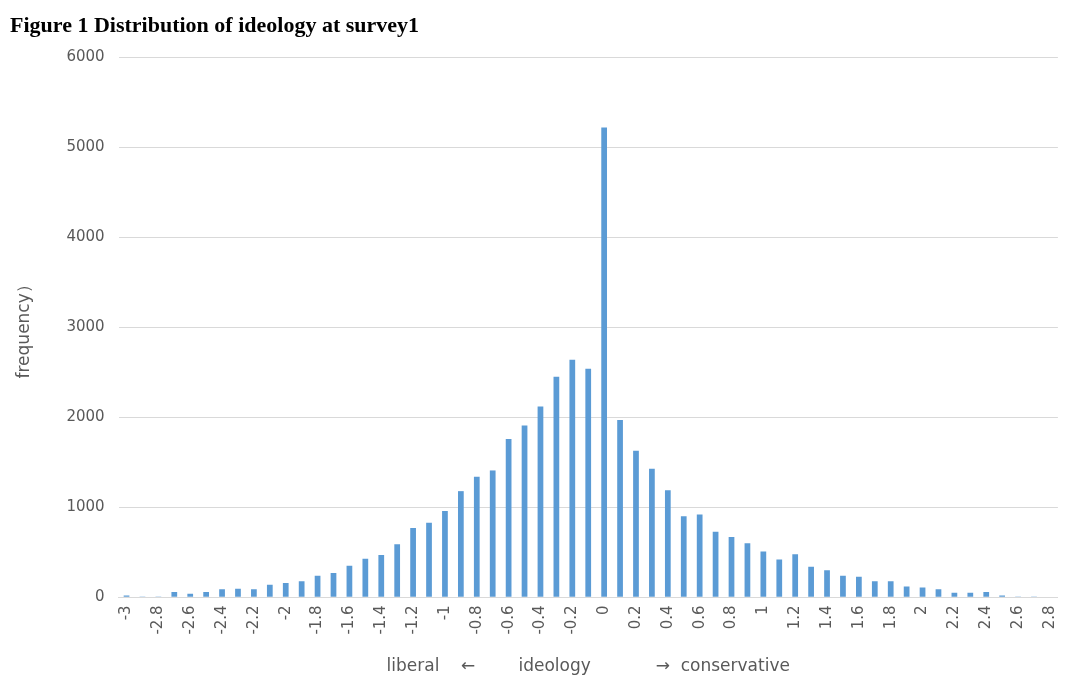 This screenshot has height=686, width=1076. What do you see at coordinates (125, 613) in the screenshot?
I see `x-tick-label: -3` at bounding box center [125, 613].